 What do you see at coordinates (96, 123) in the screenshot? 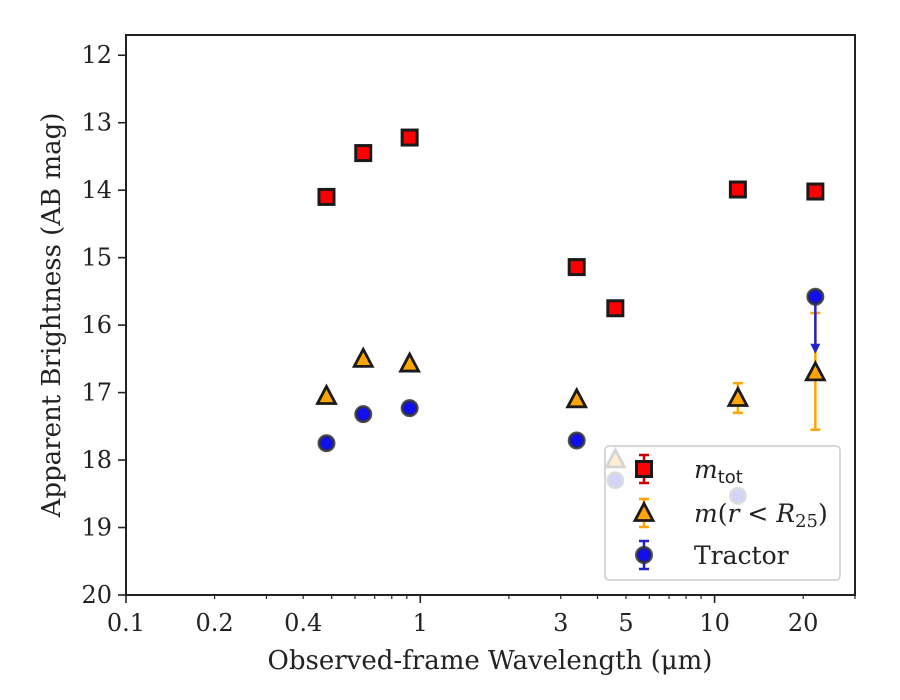
I see `y-tick-label: 13` at bounding box center [96, 123].